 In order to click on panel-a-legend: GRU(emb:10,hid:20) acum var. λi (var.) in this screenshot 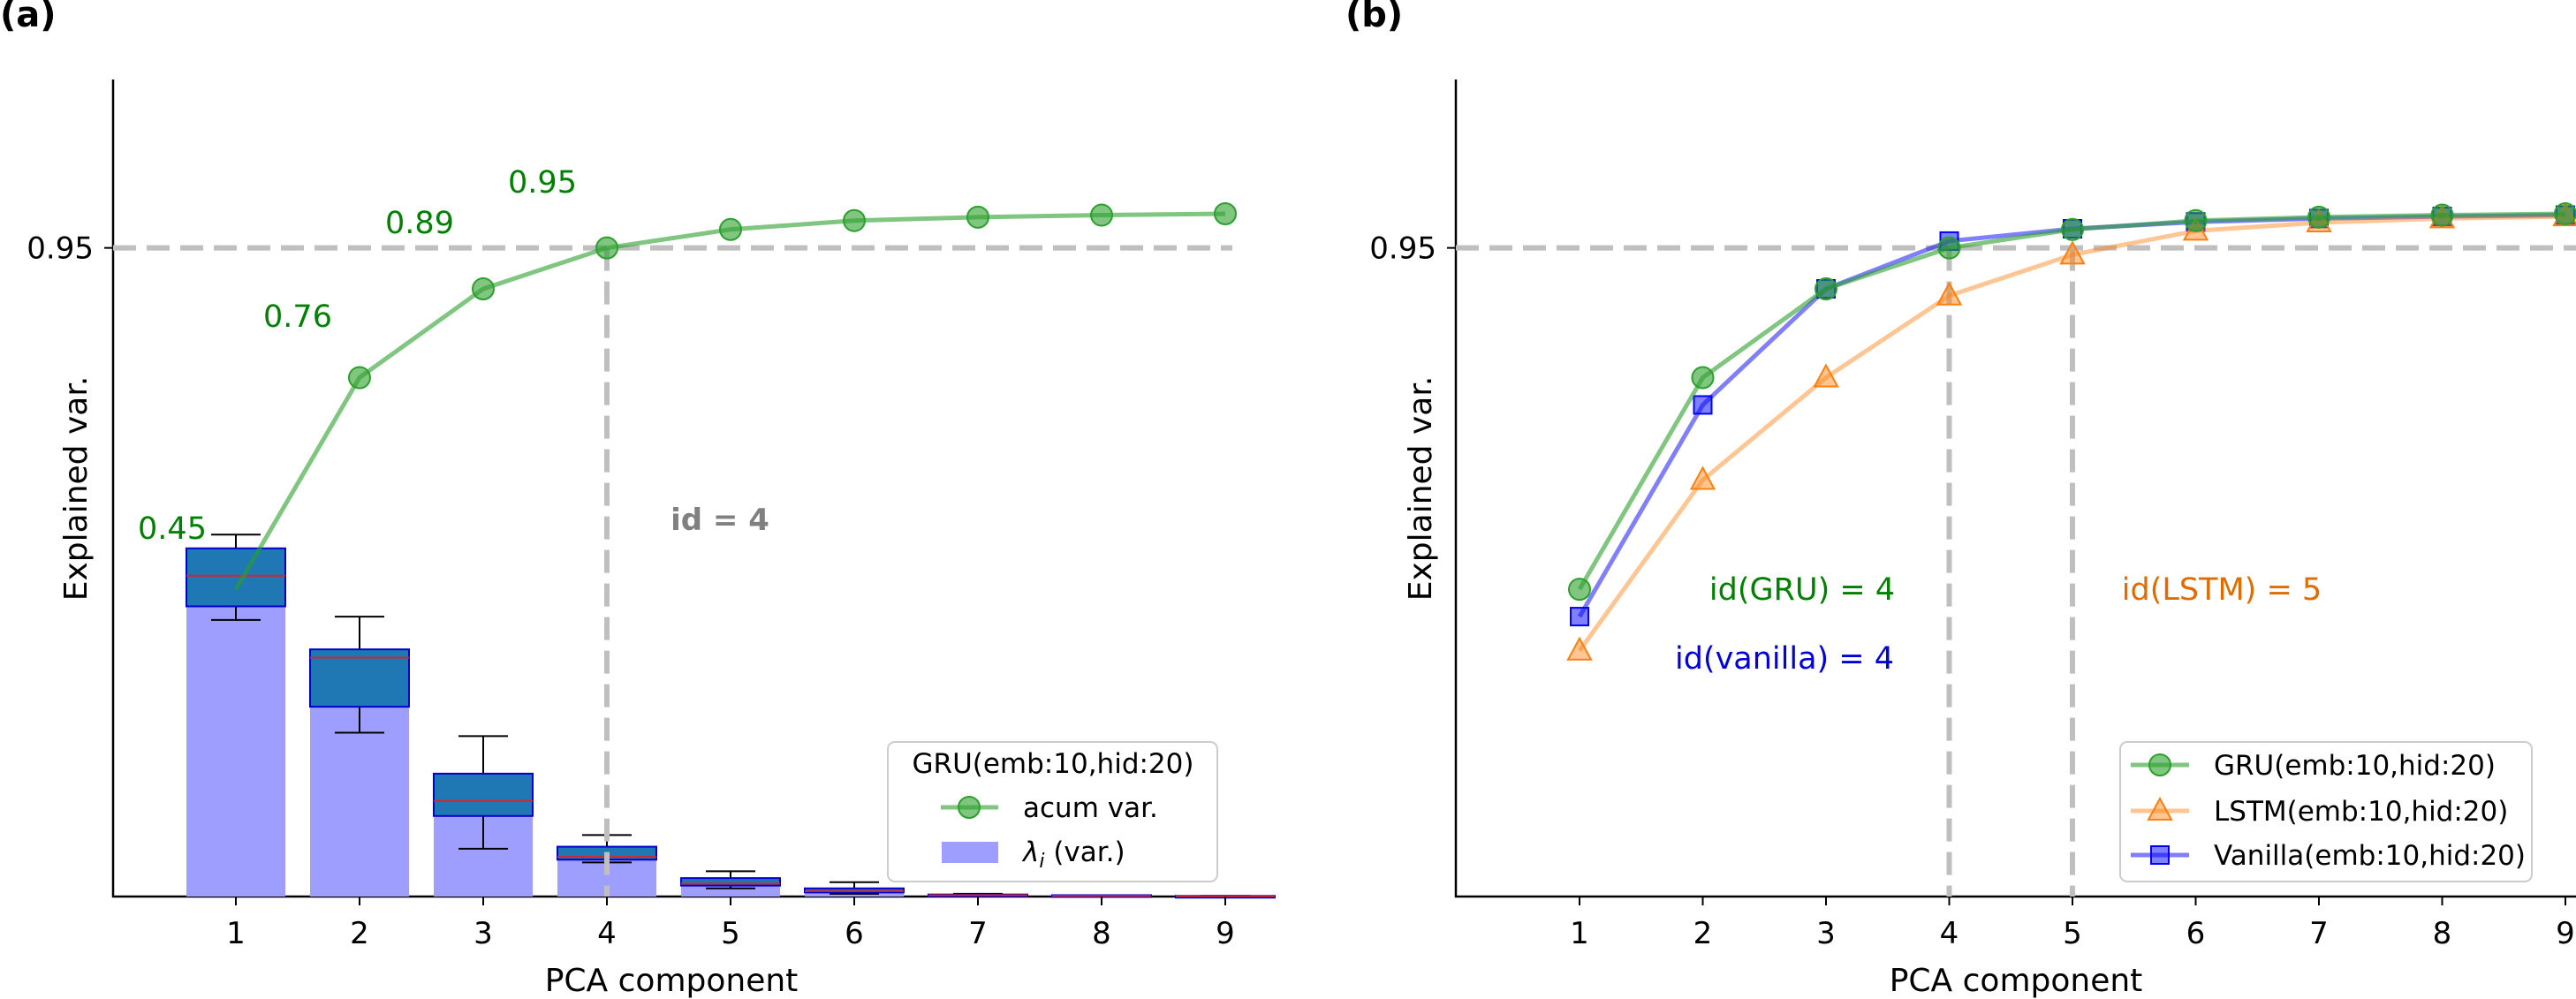, I will do `click(1053, 811)`.